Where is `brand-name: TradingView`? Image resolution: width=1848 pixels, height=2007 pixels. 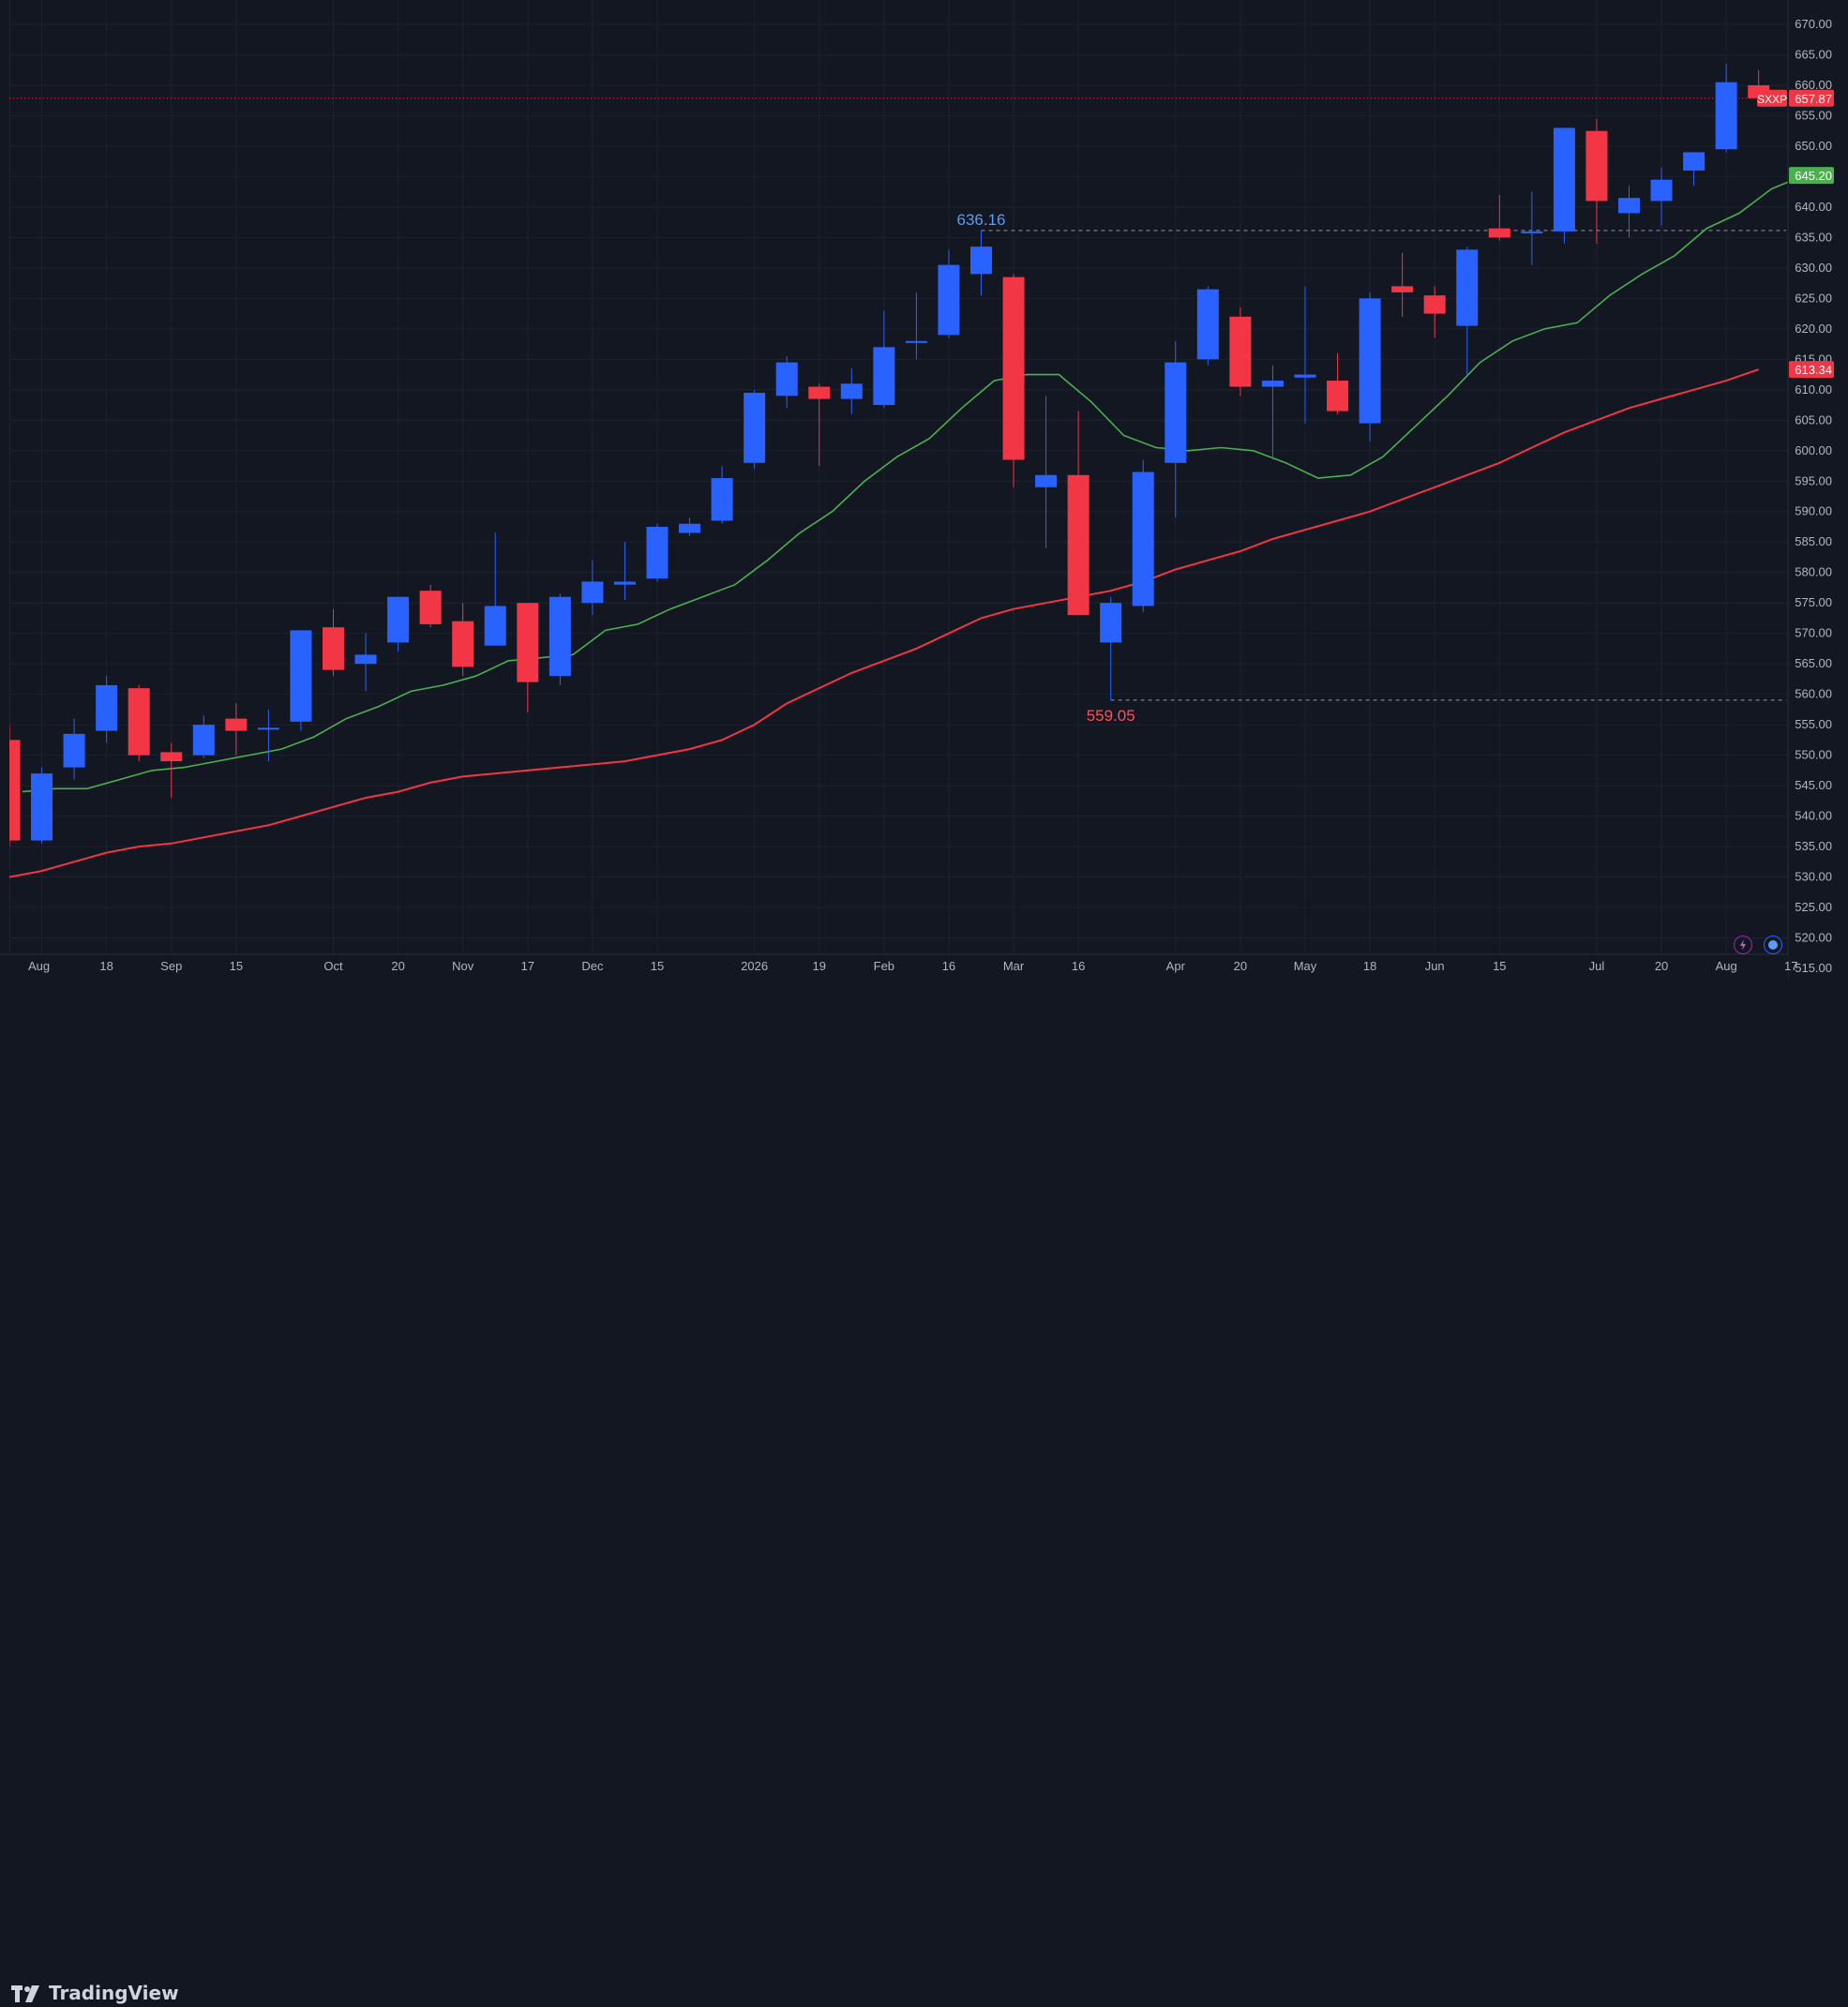
brand-name: TradingView is located at coordinates (114, 1993).